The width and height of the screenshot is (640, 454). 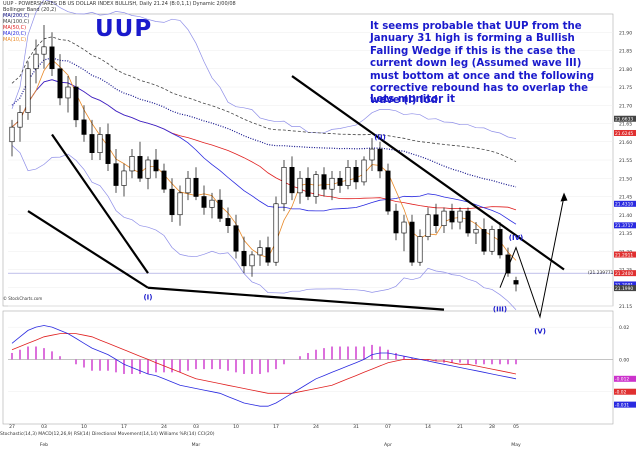 I want to click on price-tick-label: 21.75, so click(x=625, y=88).